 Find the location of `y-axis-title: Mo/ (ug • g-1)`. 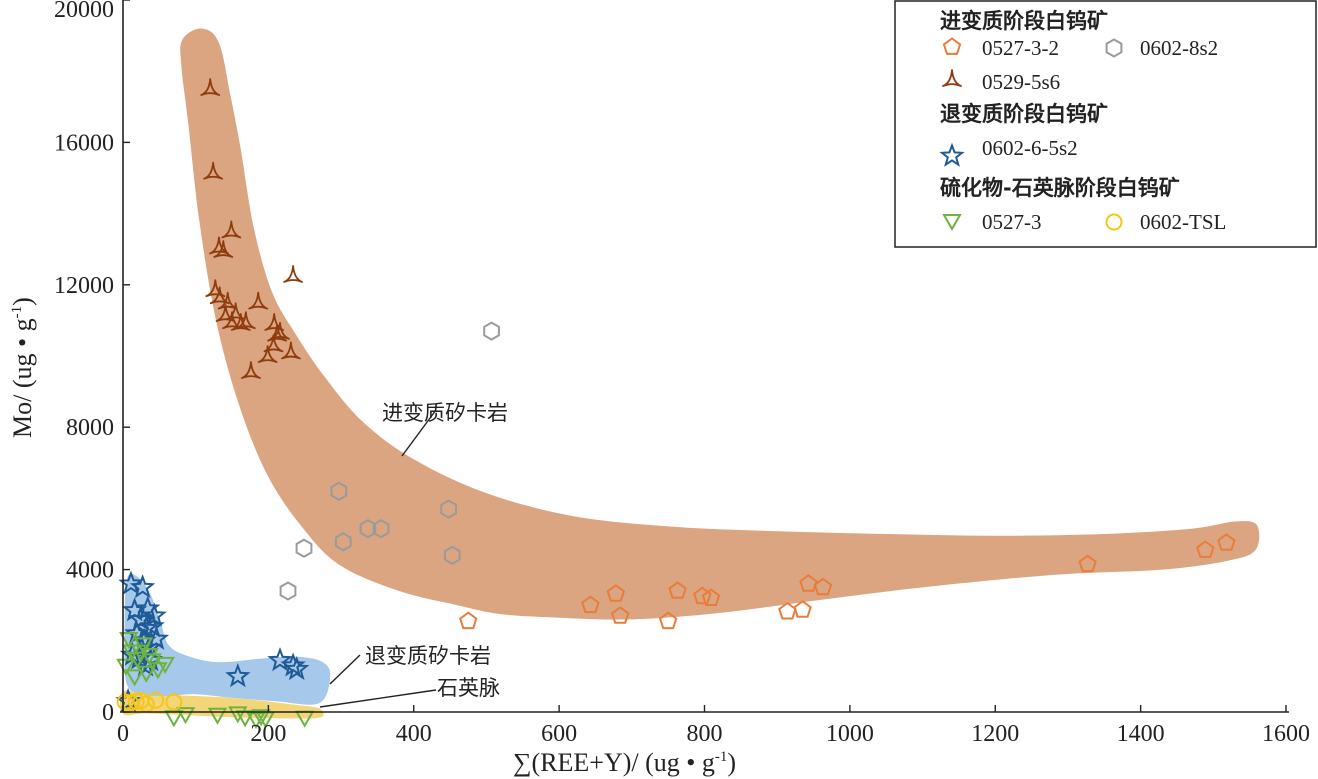

y-axis-title: Mo/ (ug • g-1) is located at coordinates (22, 367).